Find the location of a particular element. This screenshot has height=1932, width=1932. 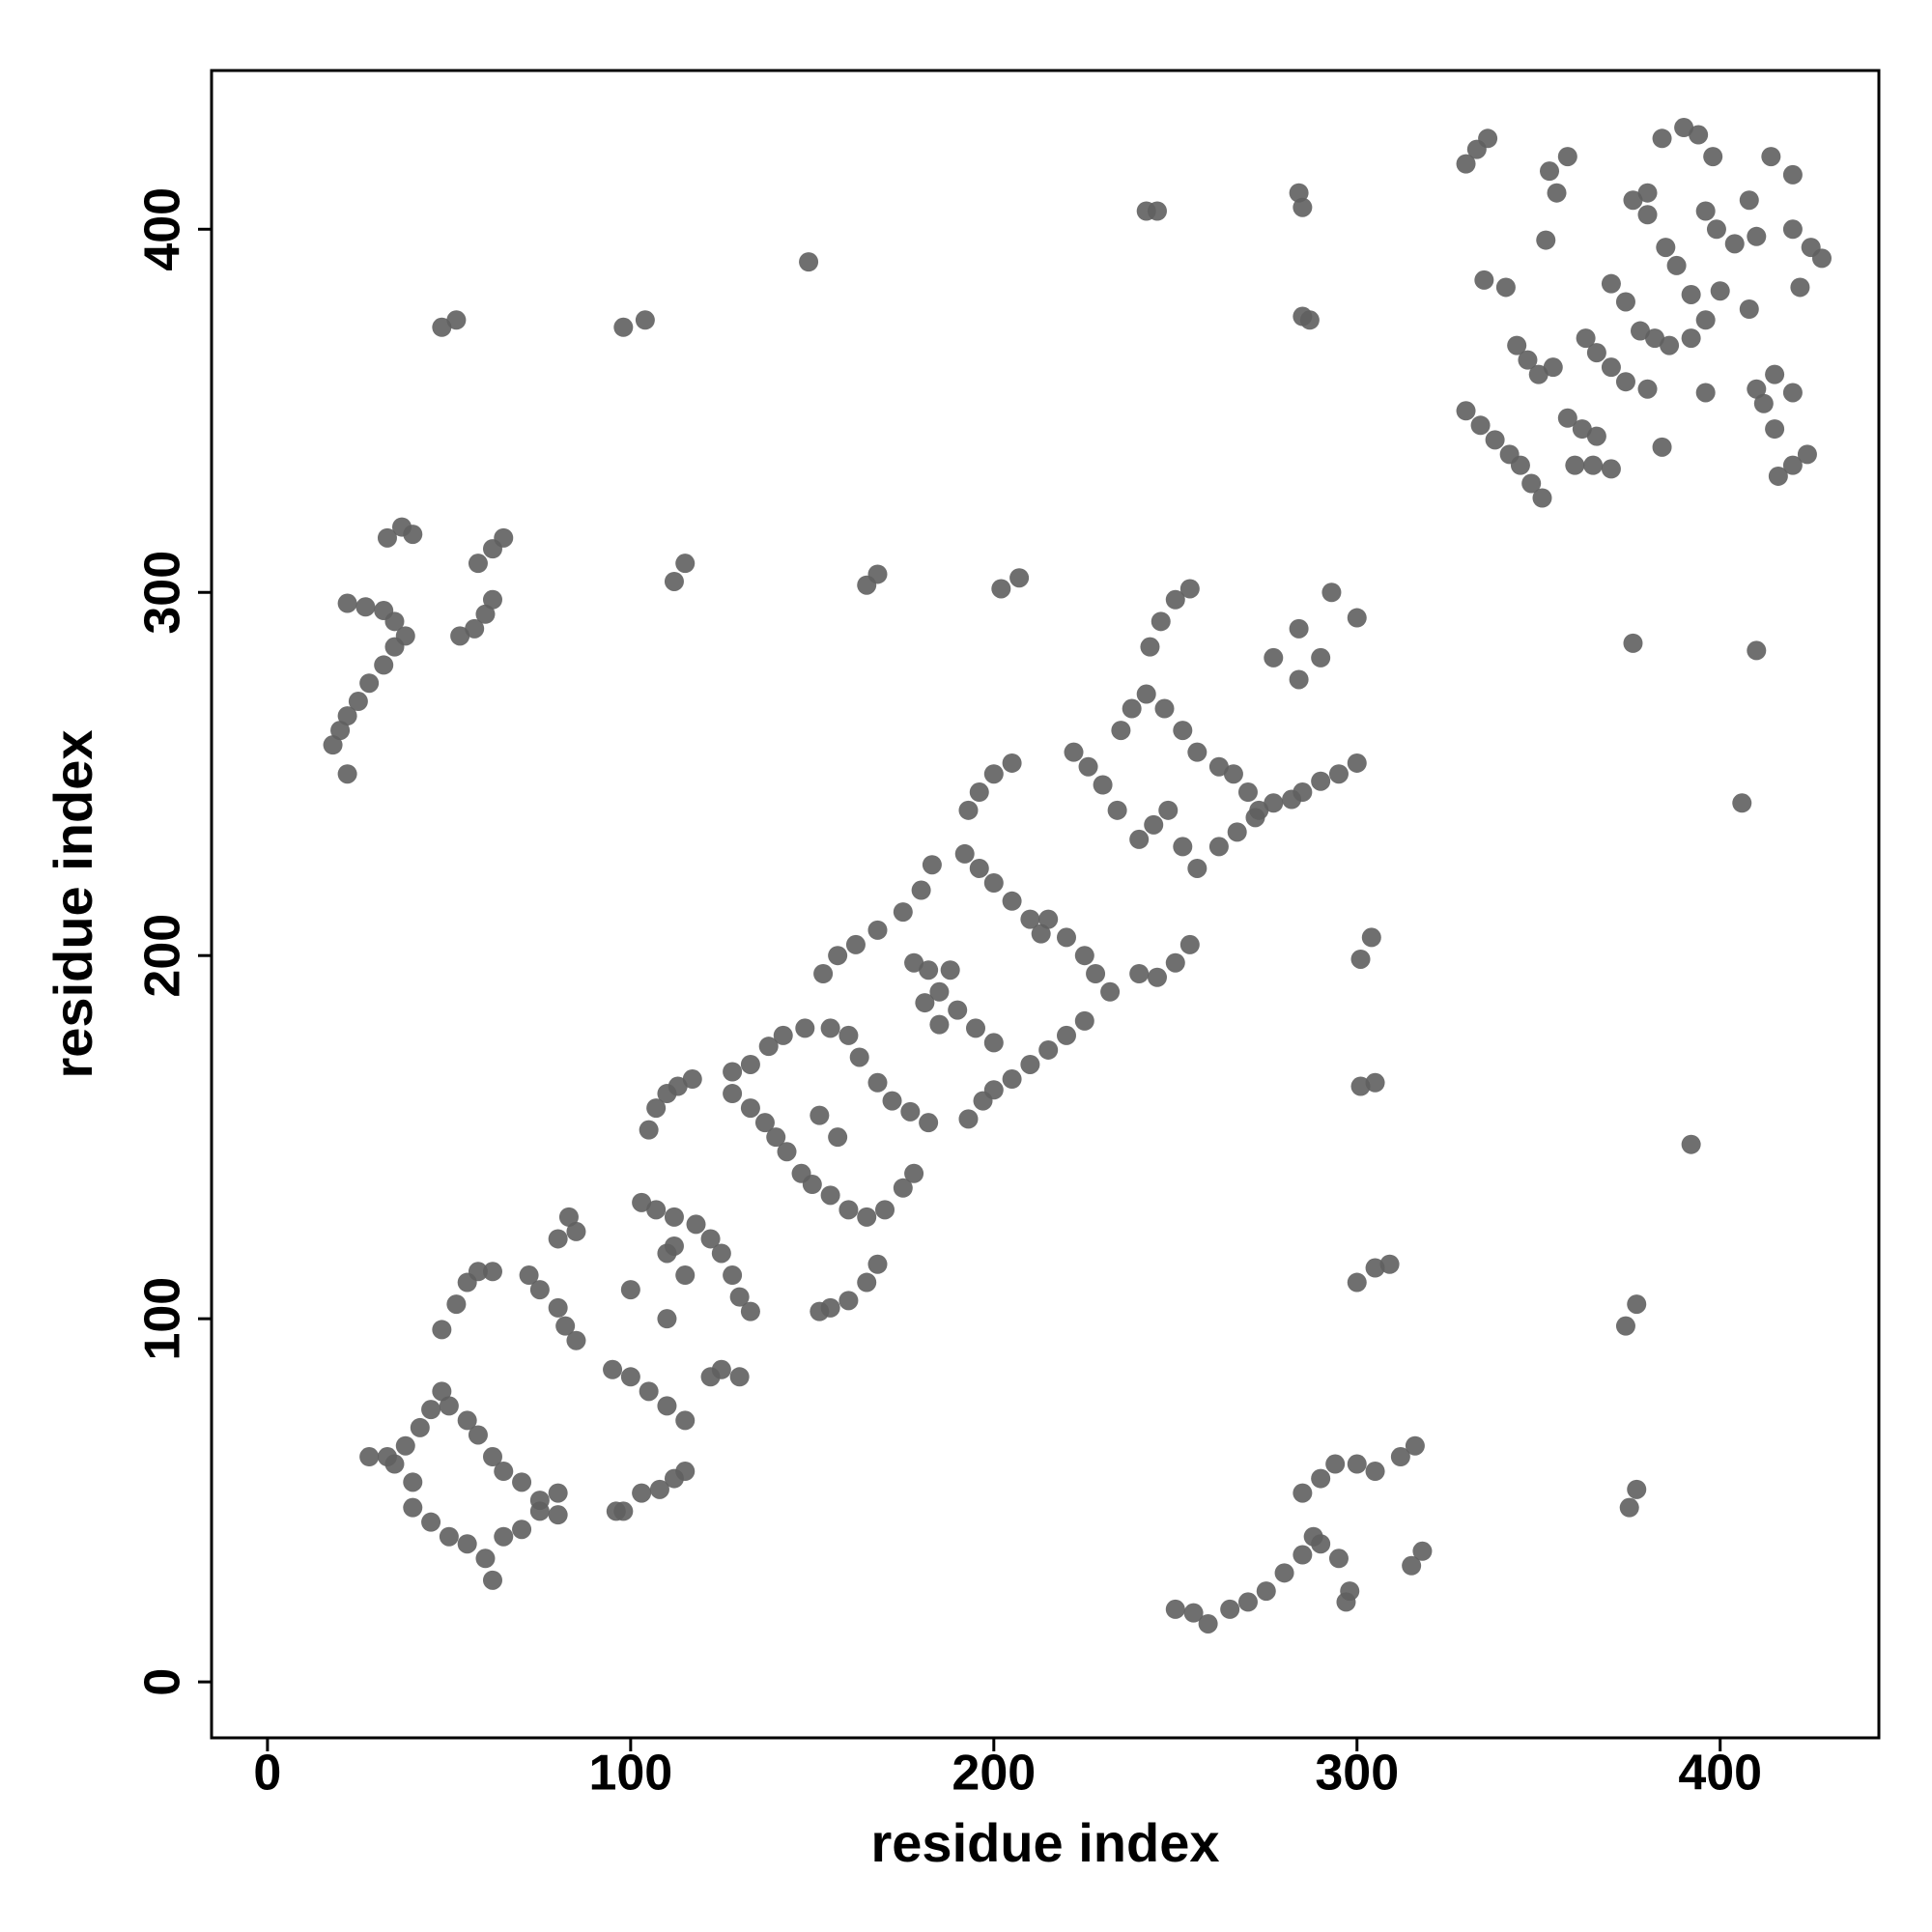

x-axis-label: residue index is located at coordinates (1044, 1842).